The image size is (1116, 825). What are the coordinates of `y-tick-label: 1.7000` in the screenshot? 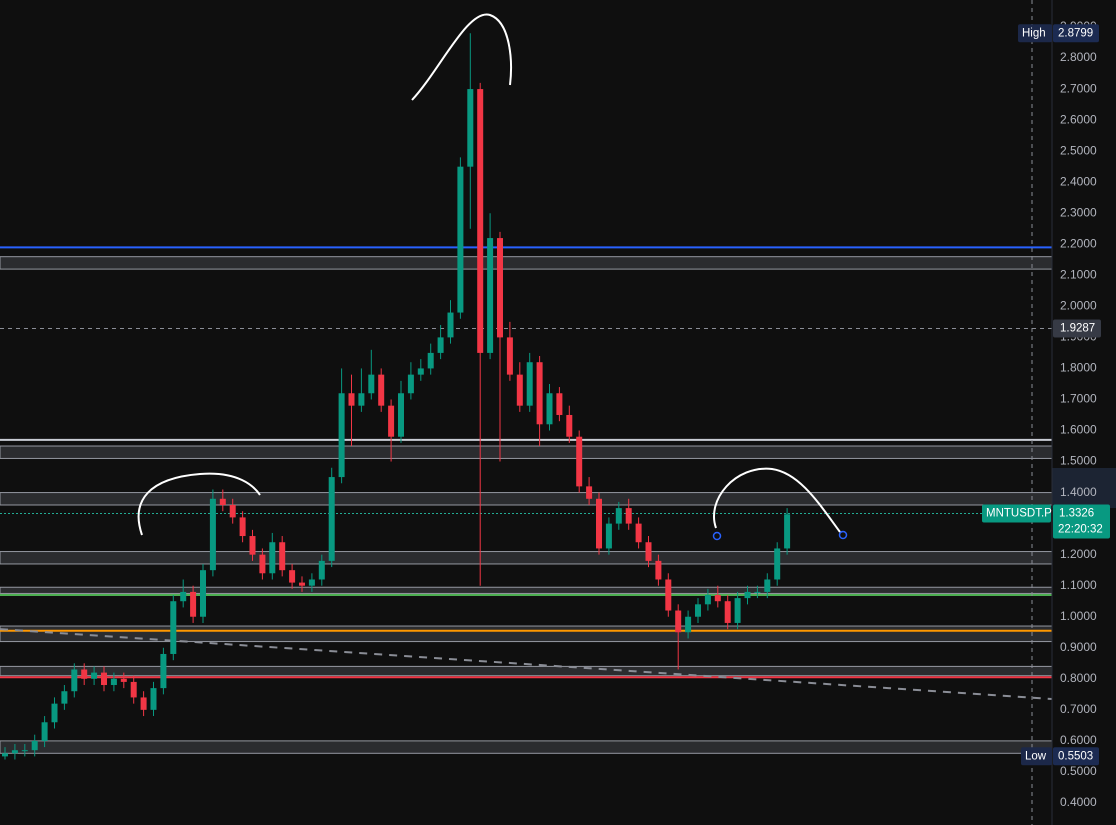 It's located at (1078, 399).